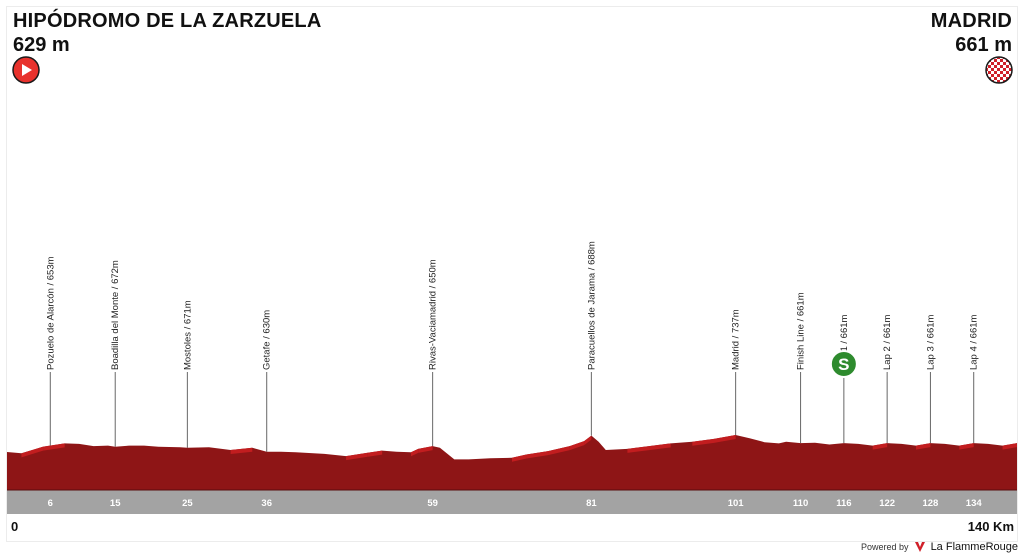  I want to click on km-strip-layer: 6 15 25 36 59 81 101 110 116 122 128 134, so click(512, 501).